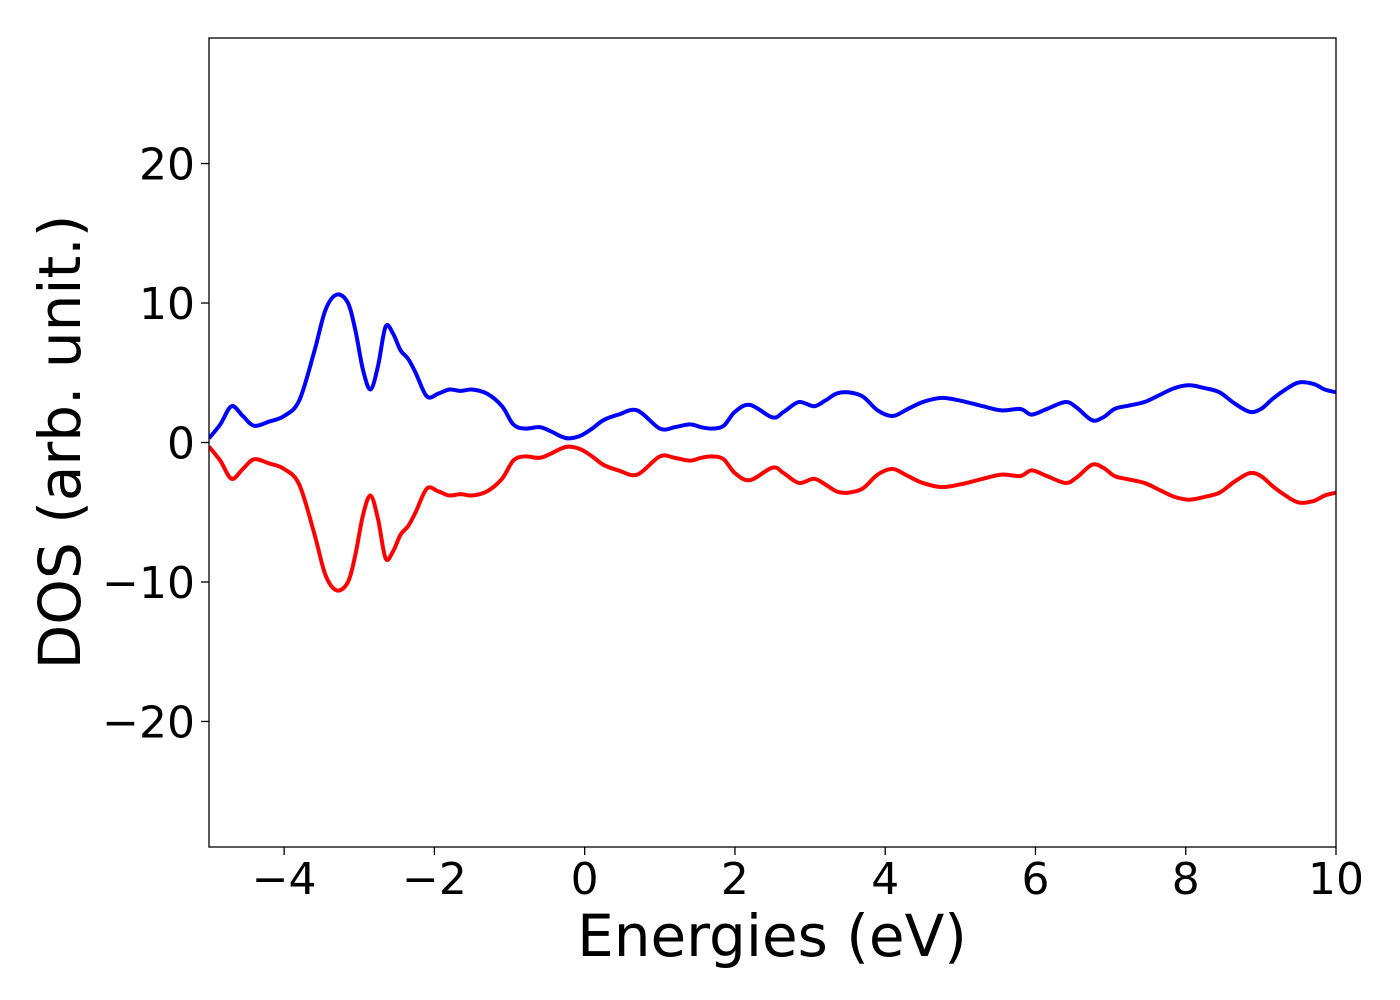  I want to click on x-tick-label: 10, so click(1336, 879).